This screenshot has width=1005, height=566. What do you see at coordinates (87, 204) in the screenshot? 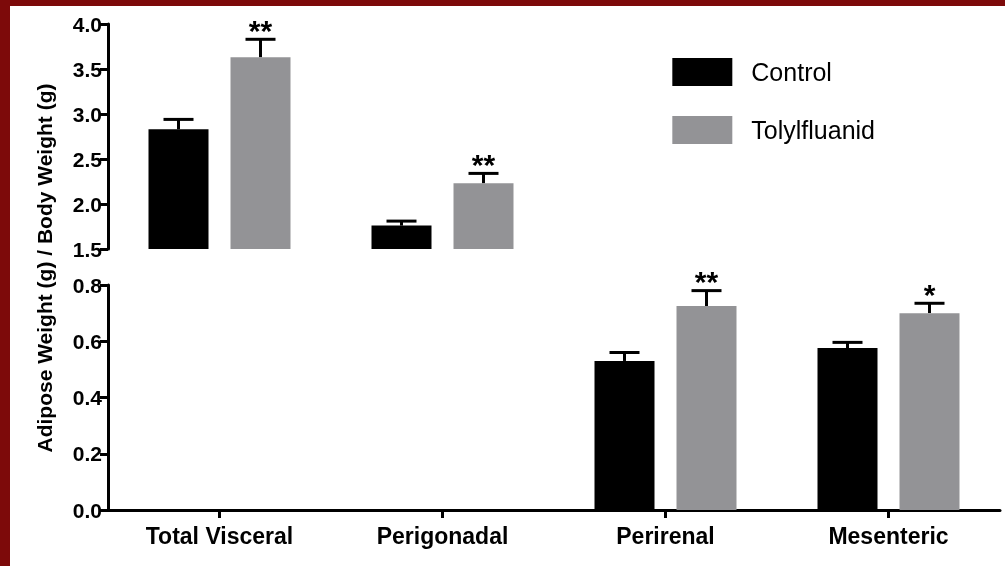
I see `y-tick-label: 2.0` at bounding box center [87, 204].